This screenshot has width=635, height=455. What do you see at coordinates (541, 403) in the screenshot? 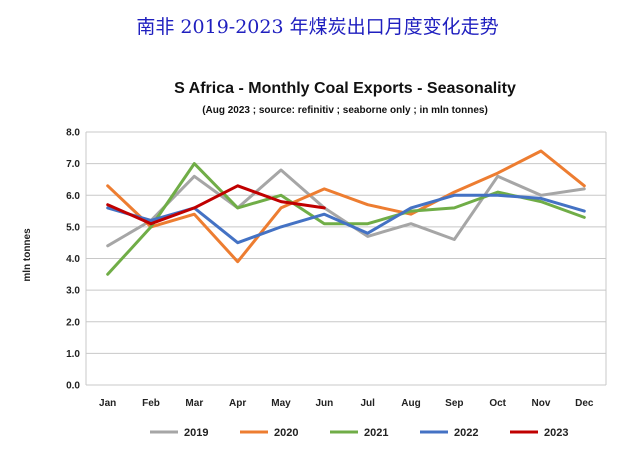
I see `x-tick-label: Nov` at bounding box center [541, 403].